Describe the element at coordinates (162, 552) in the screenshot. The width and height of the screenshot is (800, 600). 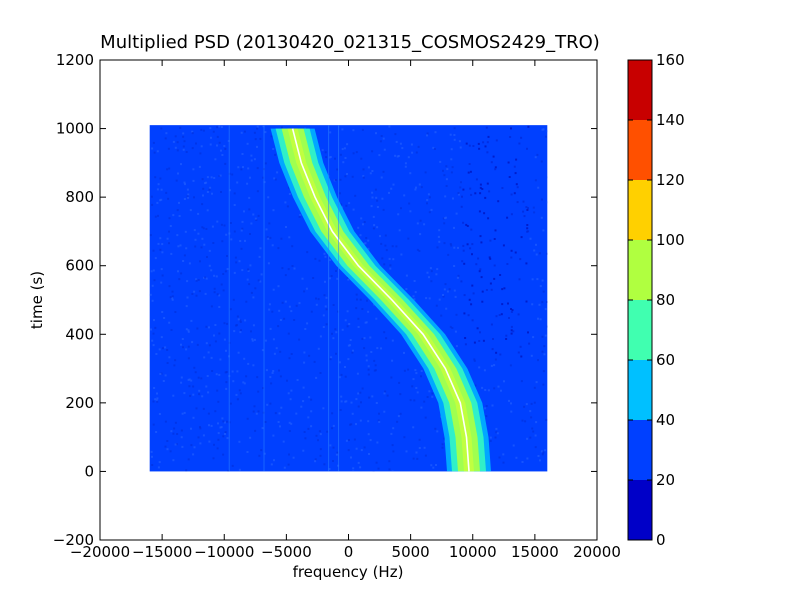
I see `x-tick-label: −15000` at that location.